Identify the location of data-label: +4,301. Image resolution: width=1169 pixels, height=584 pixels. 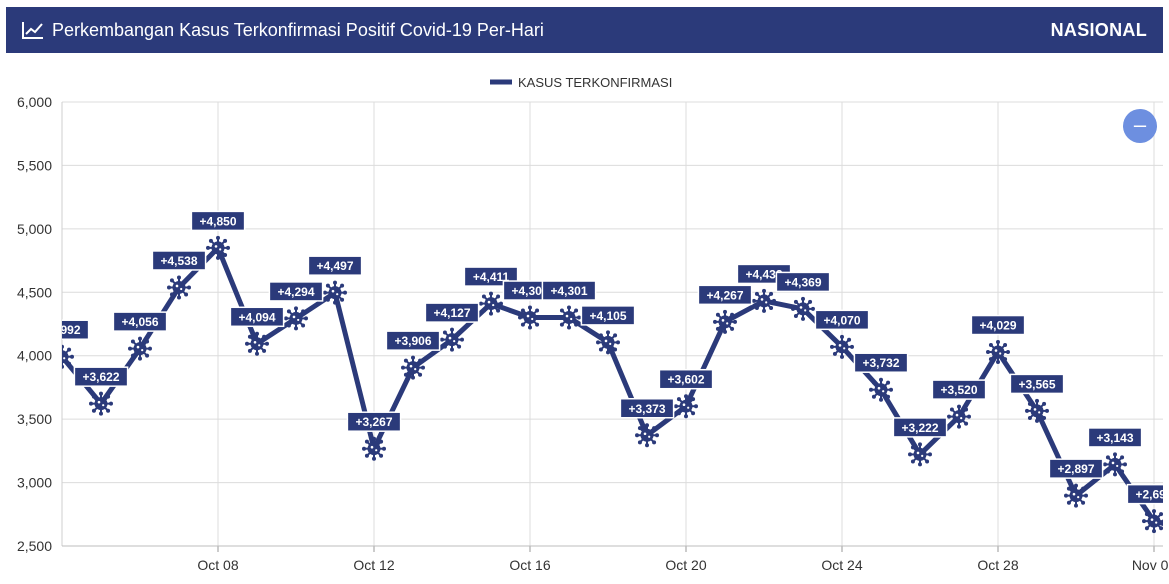
(569, 290).